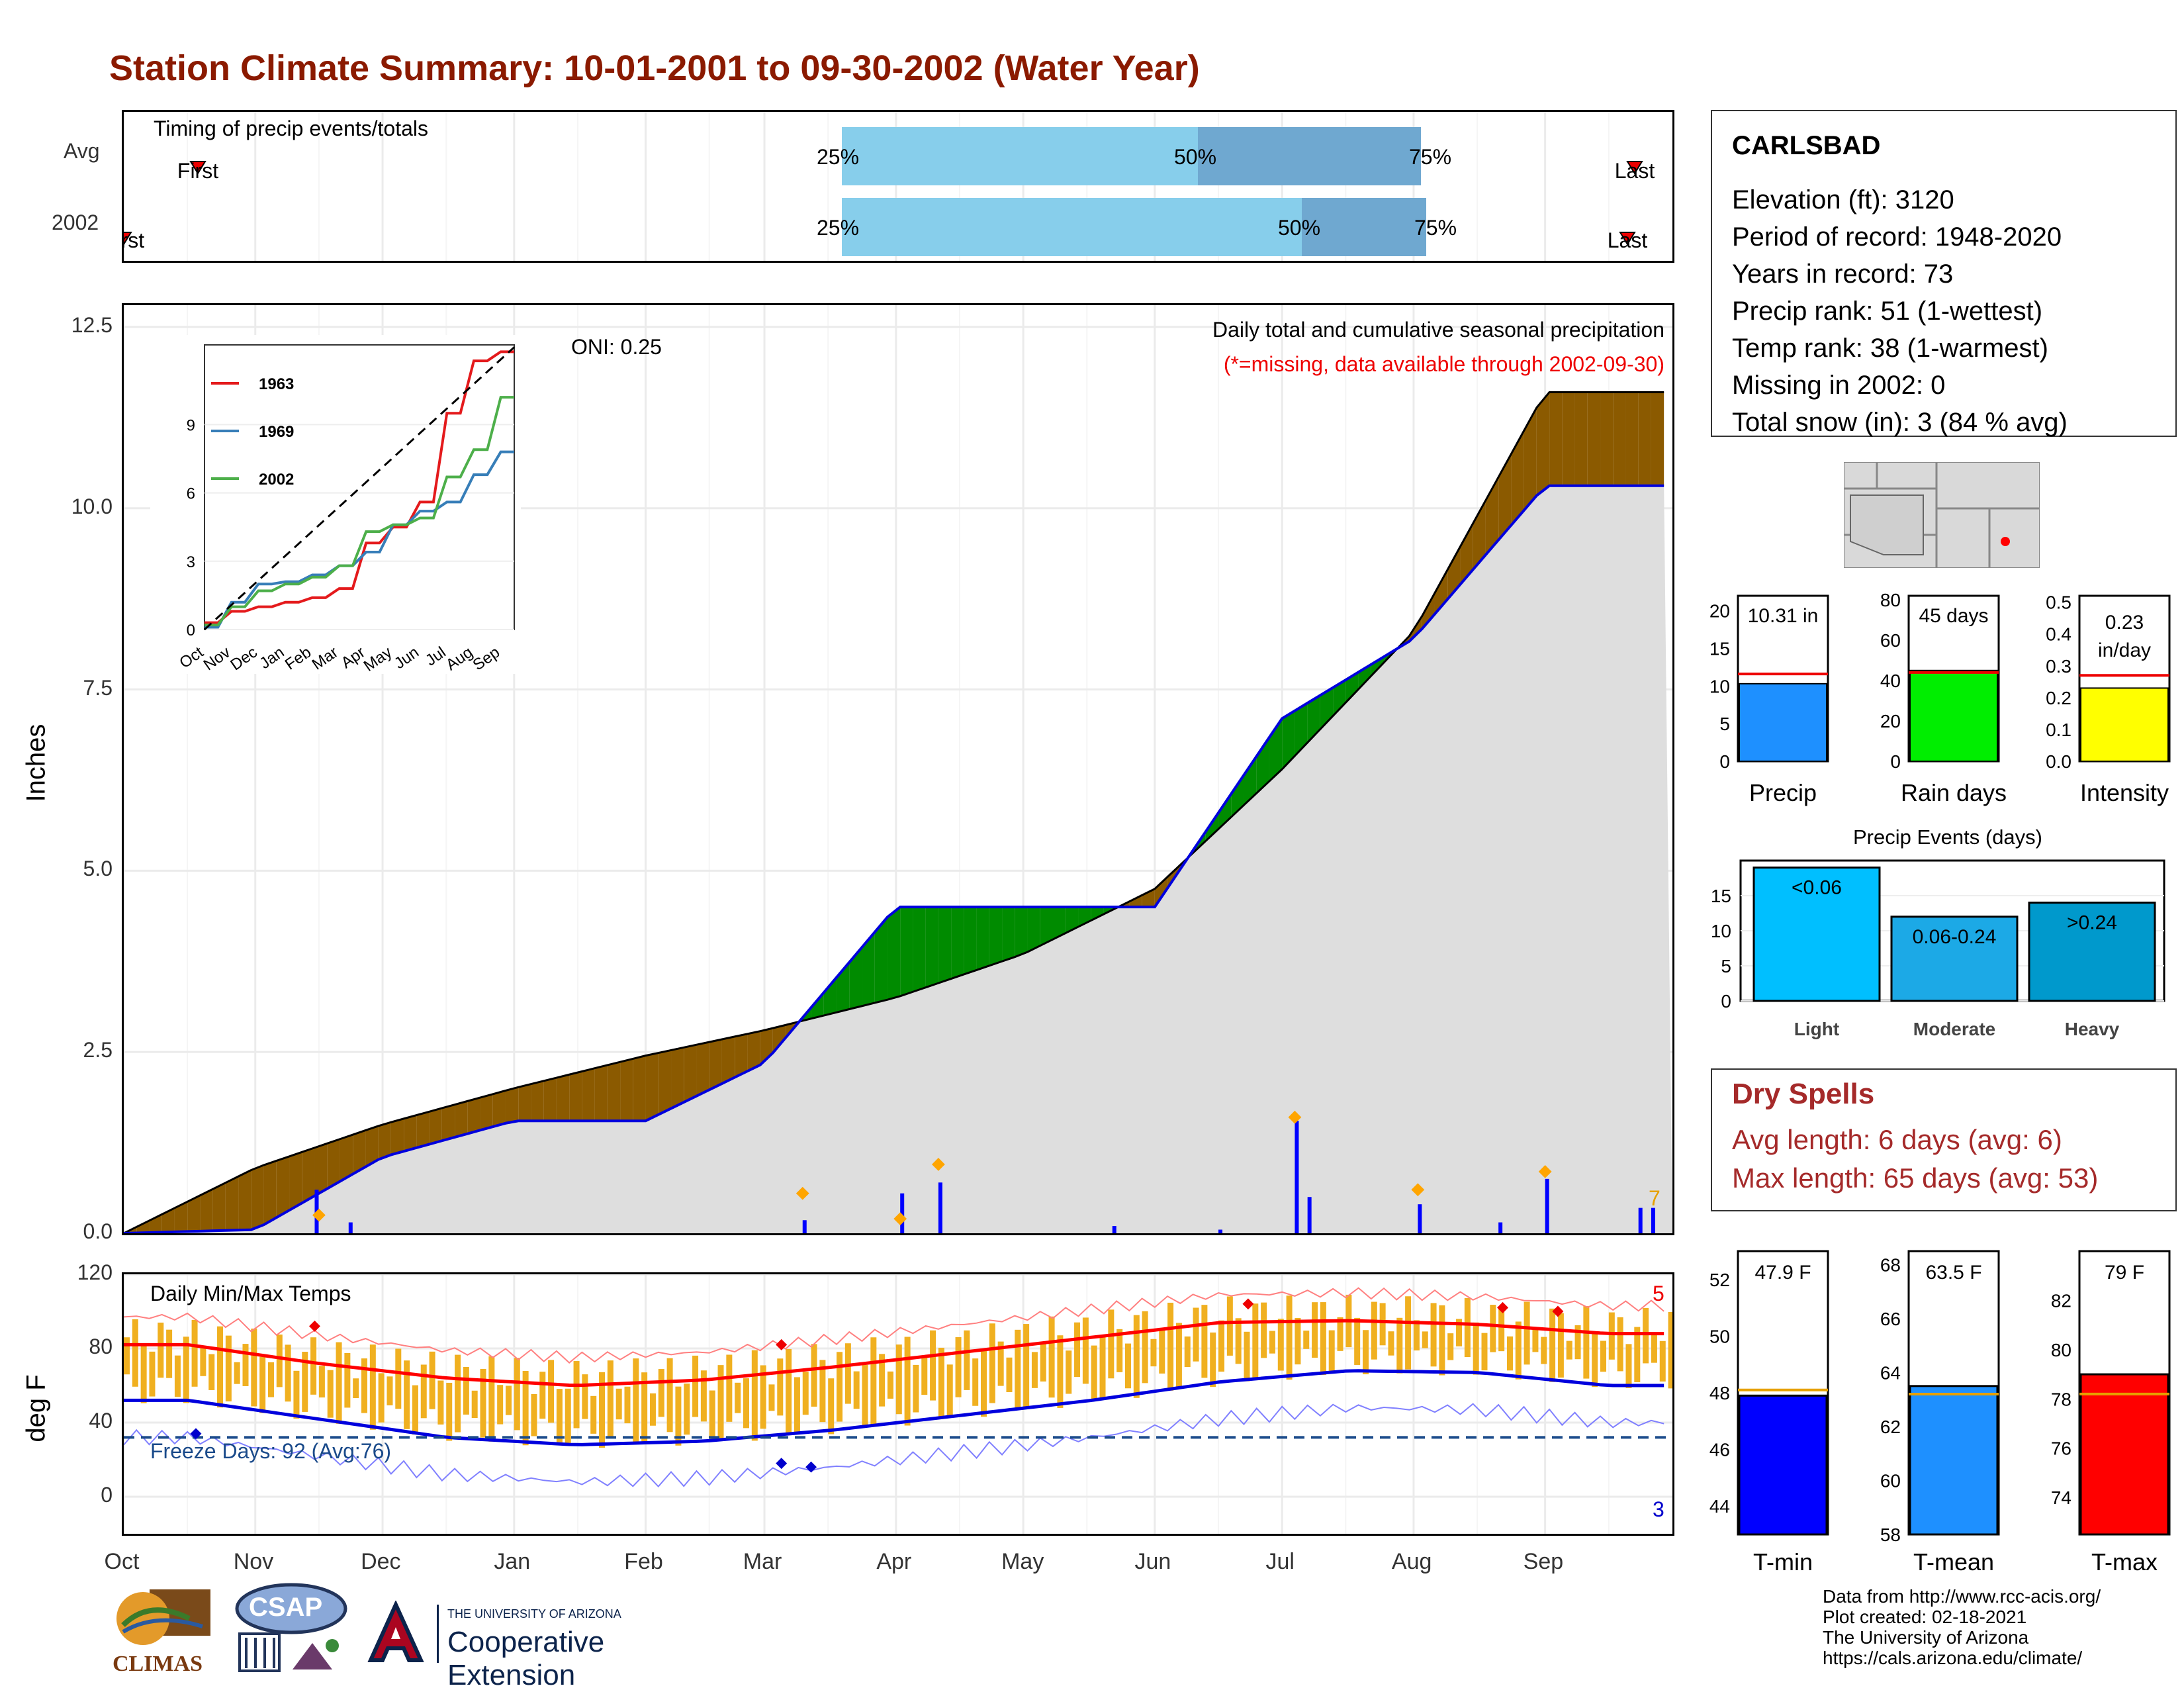 This screenshot has width=2184, height=1692. I want to click on event-bar-label: Moderate, so click(1954, 1029).